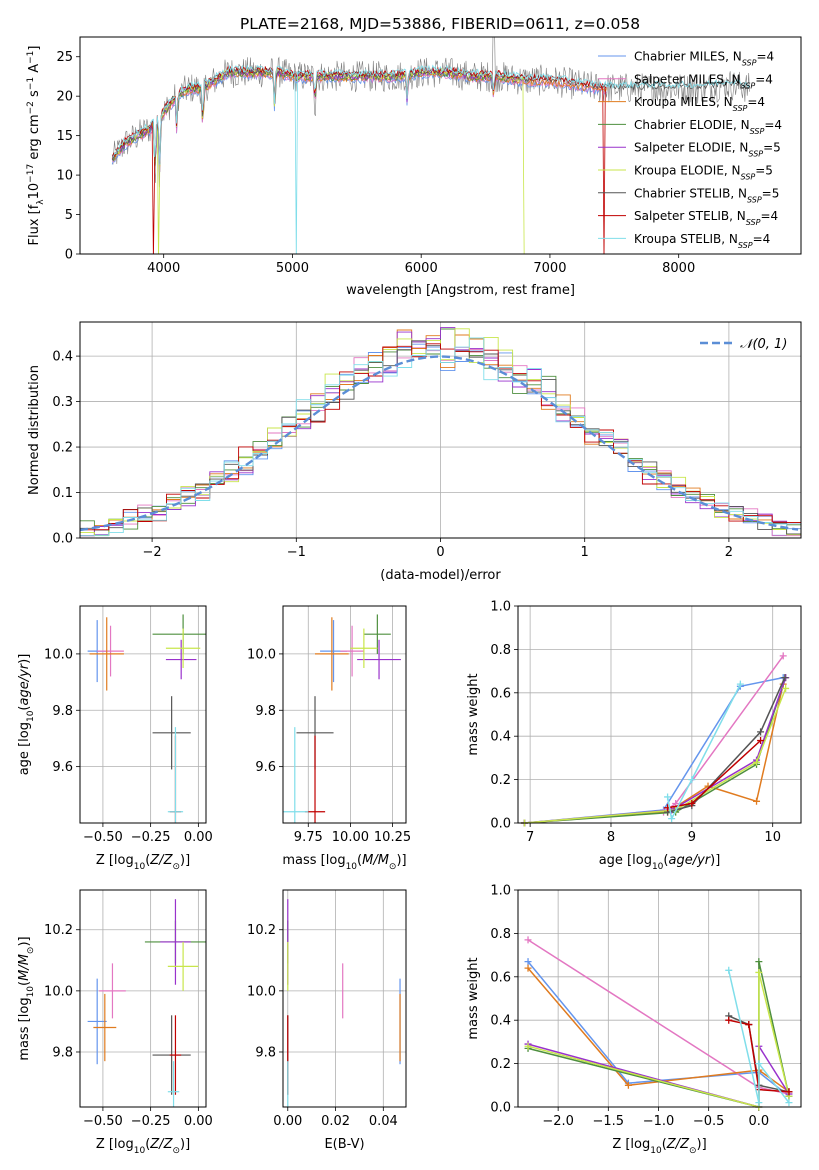 The width and height of the screenshot is (819, 1170). I want to click on x-tick-label: 0.04, so click(383, 1121).